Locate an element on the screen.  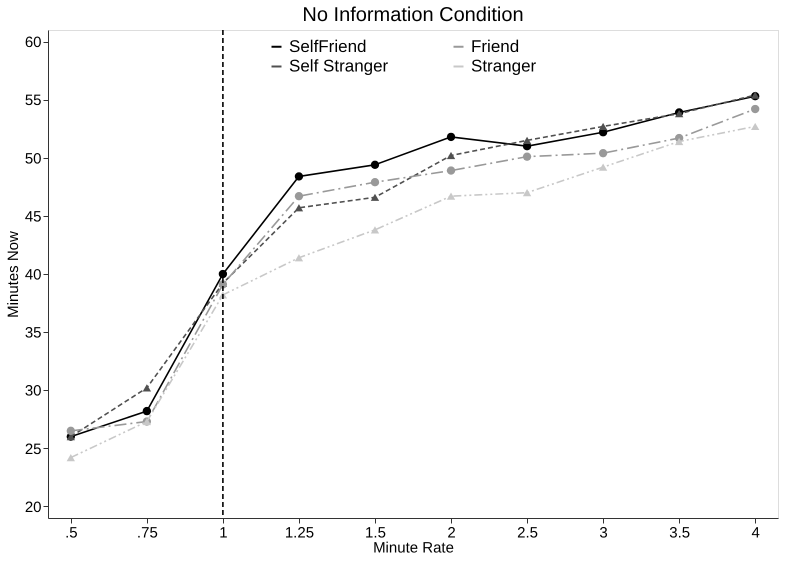
y-tick-label: 45 is located at coordinates (33, 217).